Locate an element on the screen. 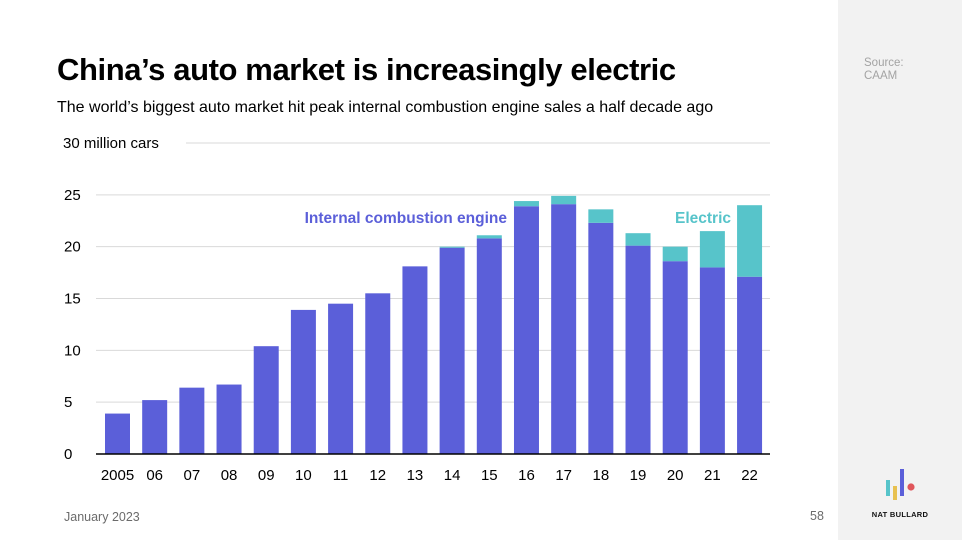  x-tick-label: 19 is located at coordinates (638, 475).